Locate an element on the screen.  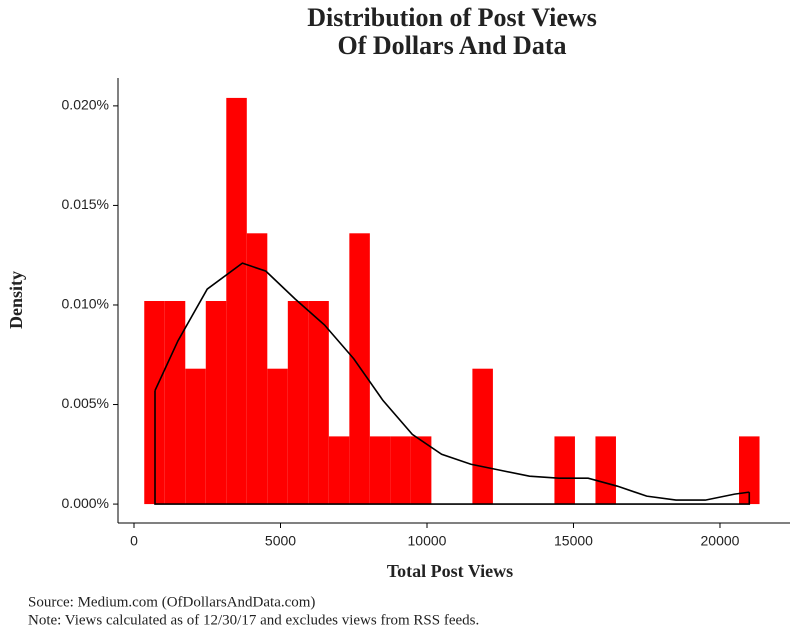
x-tick-label: 20000 is located at coordinates (720, 541).